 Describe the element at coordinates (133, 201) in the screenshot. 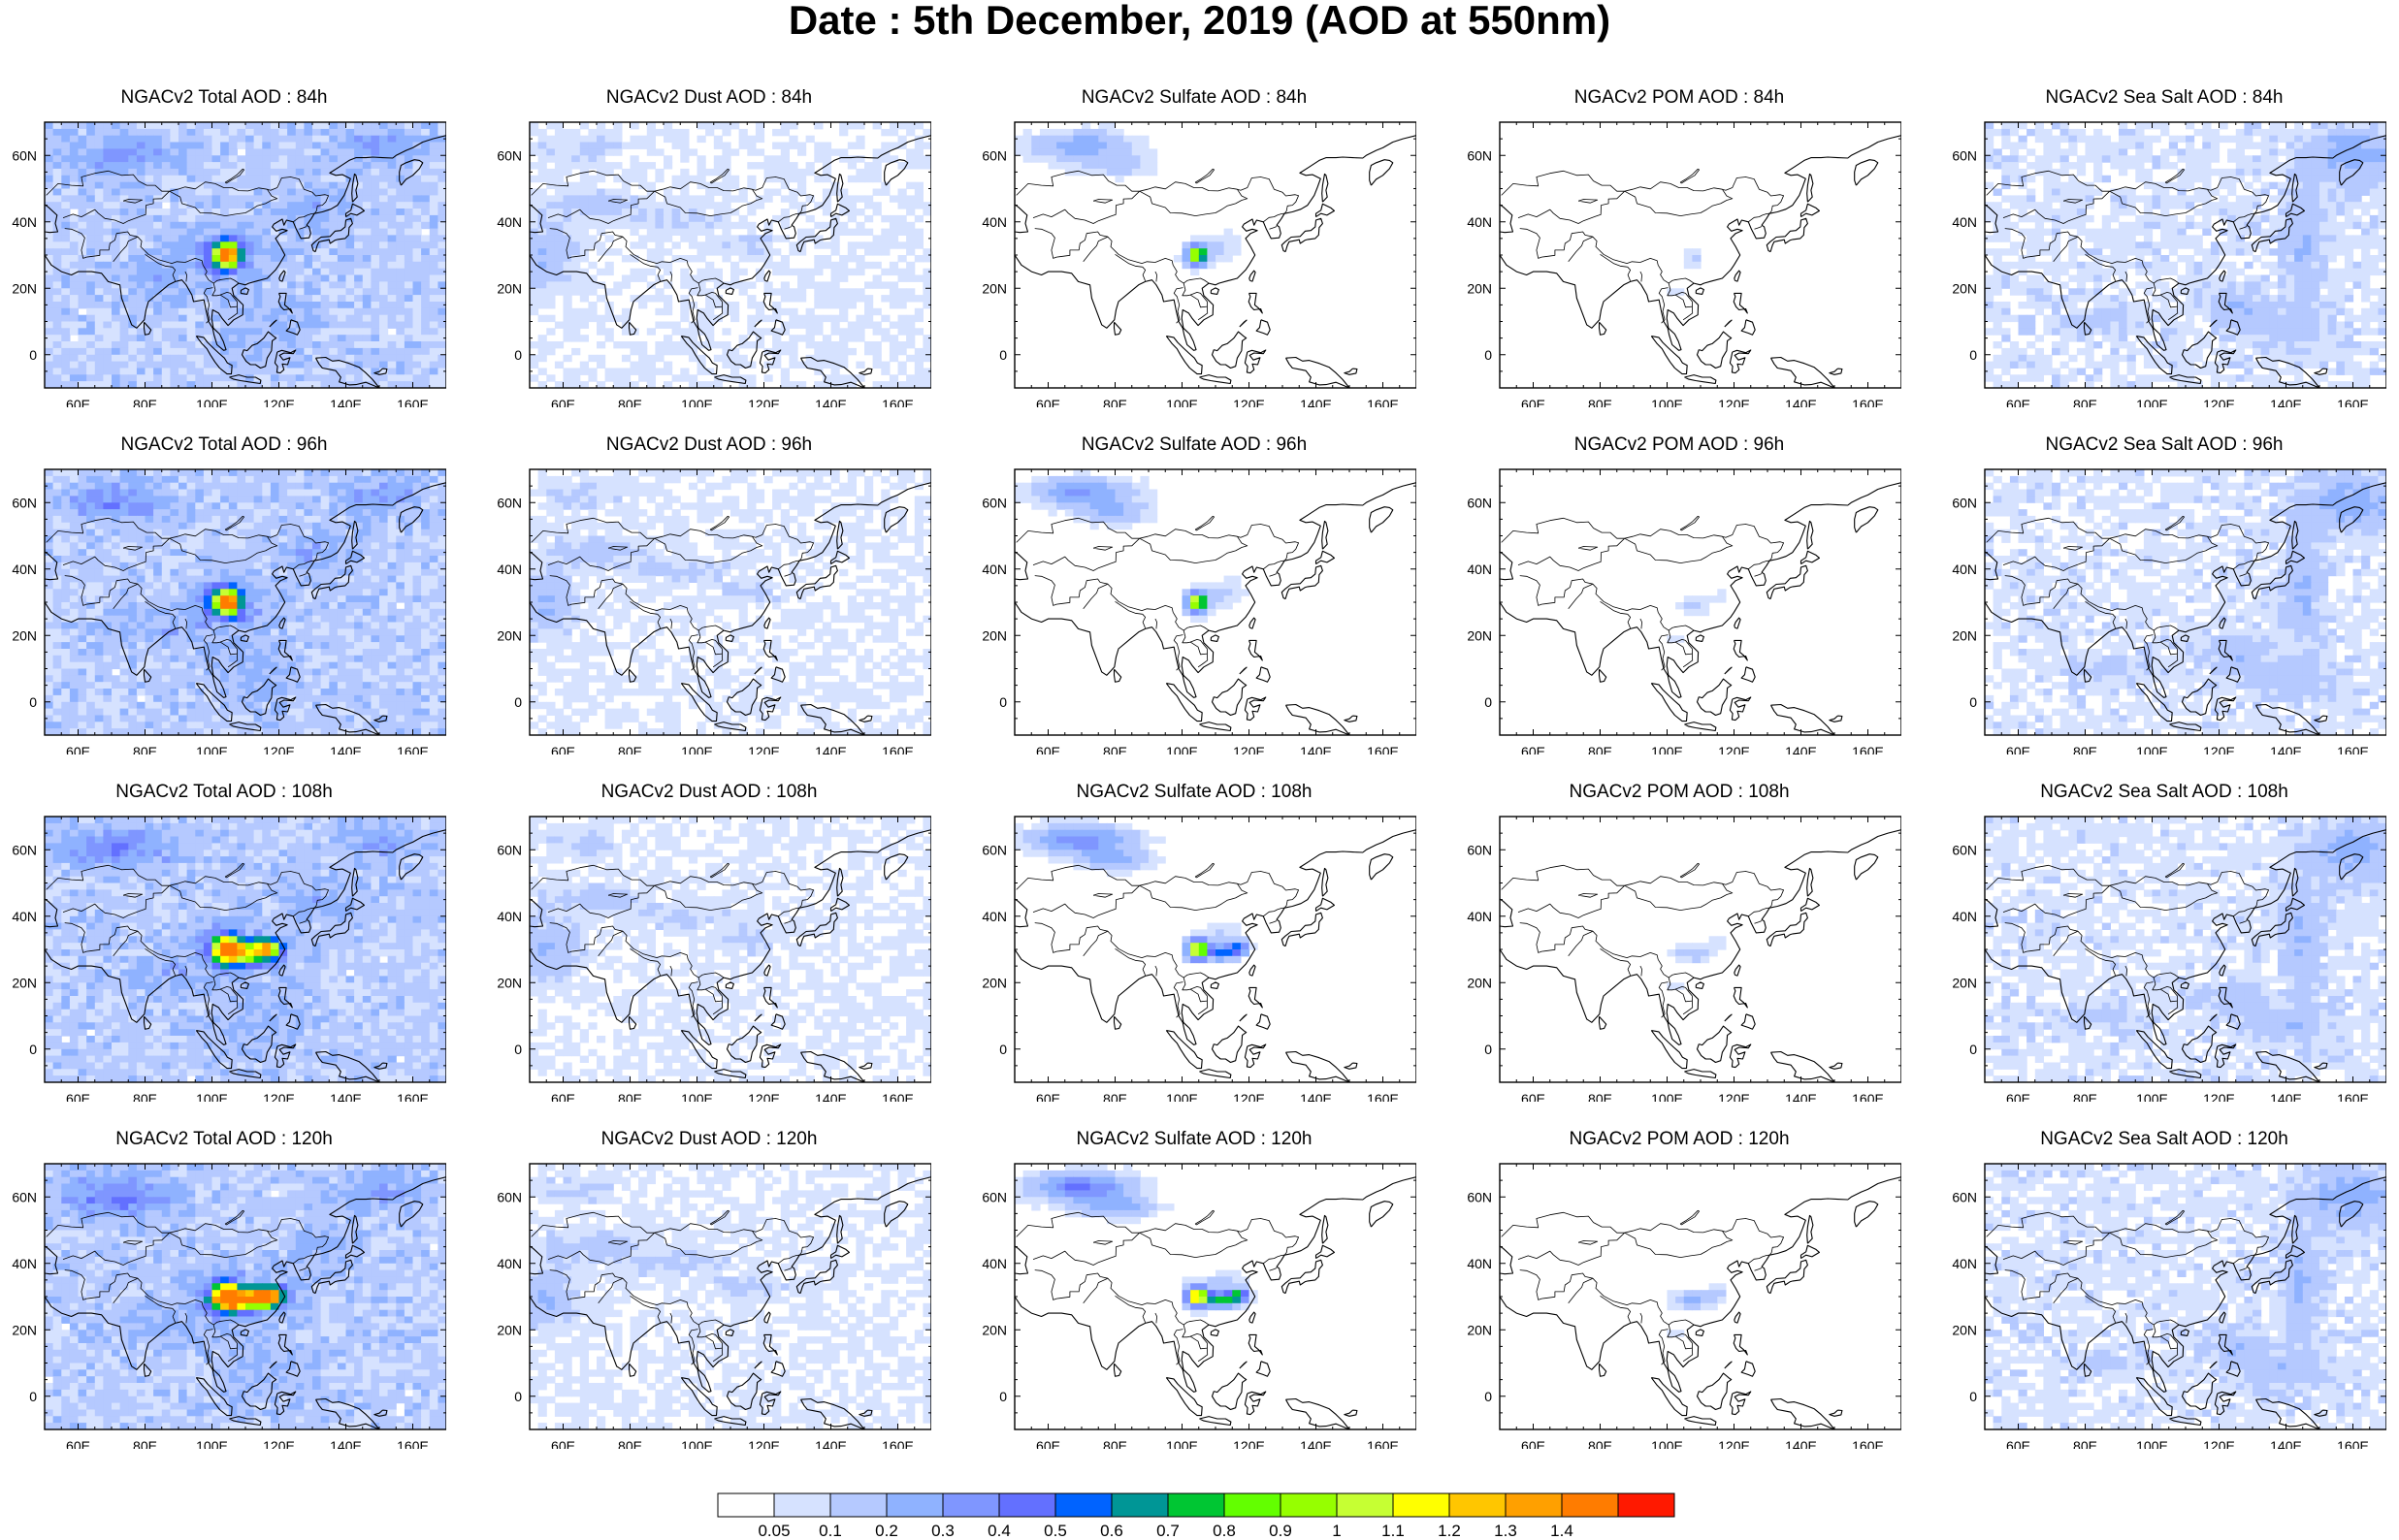

I see `lake-outline` at that location.